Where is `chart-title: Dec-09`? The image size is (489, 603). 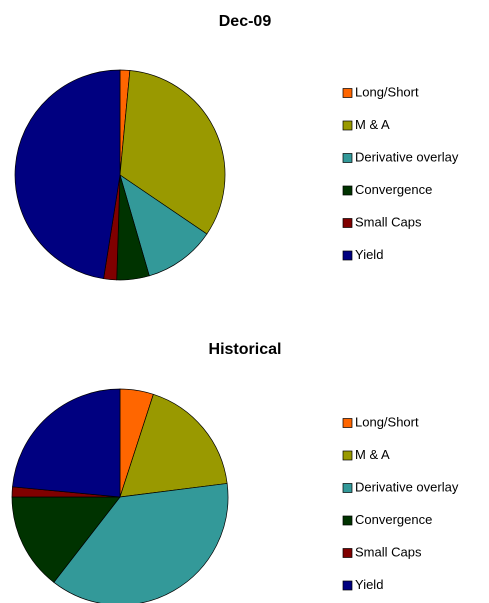 chart-title: Dec-09 is located at coordinates (245, 21).